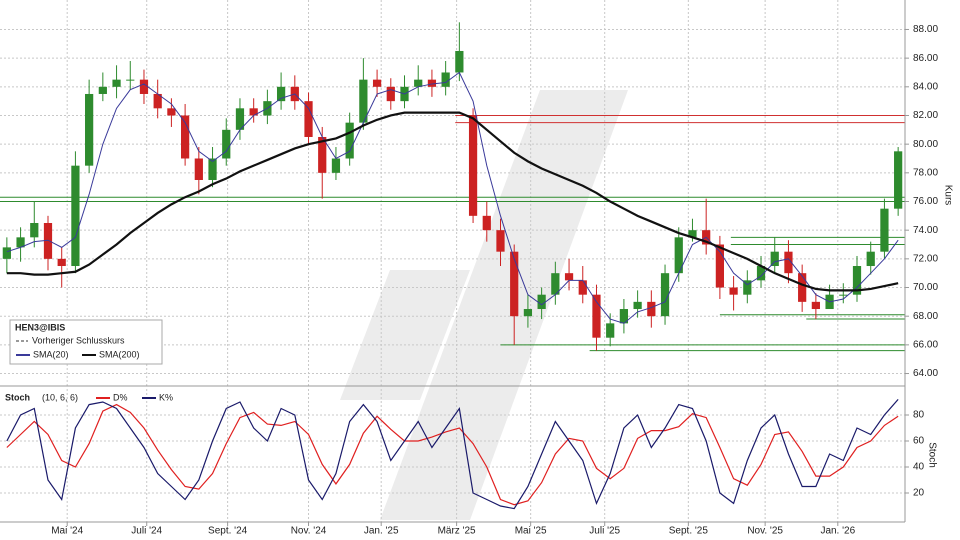 Image resolution: width=960 pixels, height=540 pixels. What do you see at coordinates (146, 531) in the screenshot?
I see `x-tick-label: Juli '24` at bounding box center [146, 531].